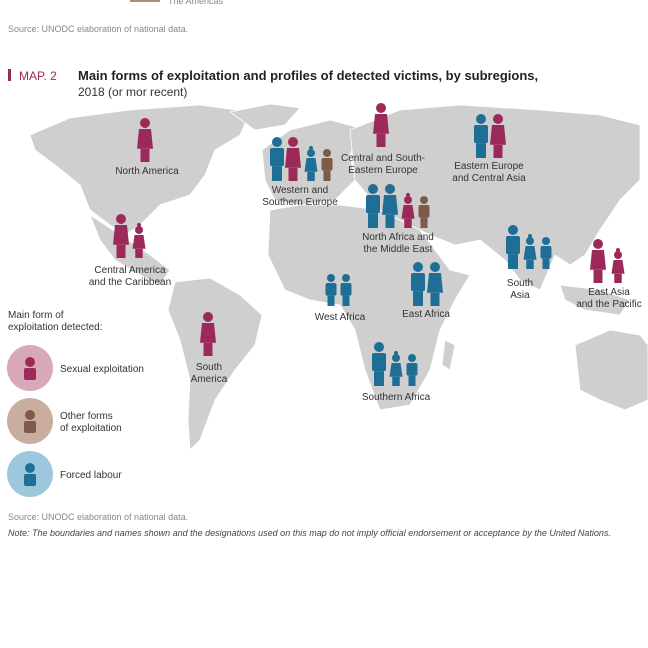 The width and height of the screenshot is (648, 648). What do you see at coordinates (398, 237) in the screenshot?
I see `region-label: North Africa and` at bounding box center [398, 237].